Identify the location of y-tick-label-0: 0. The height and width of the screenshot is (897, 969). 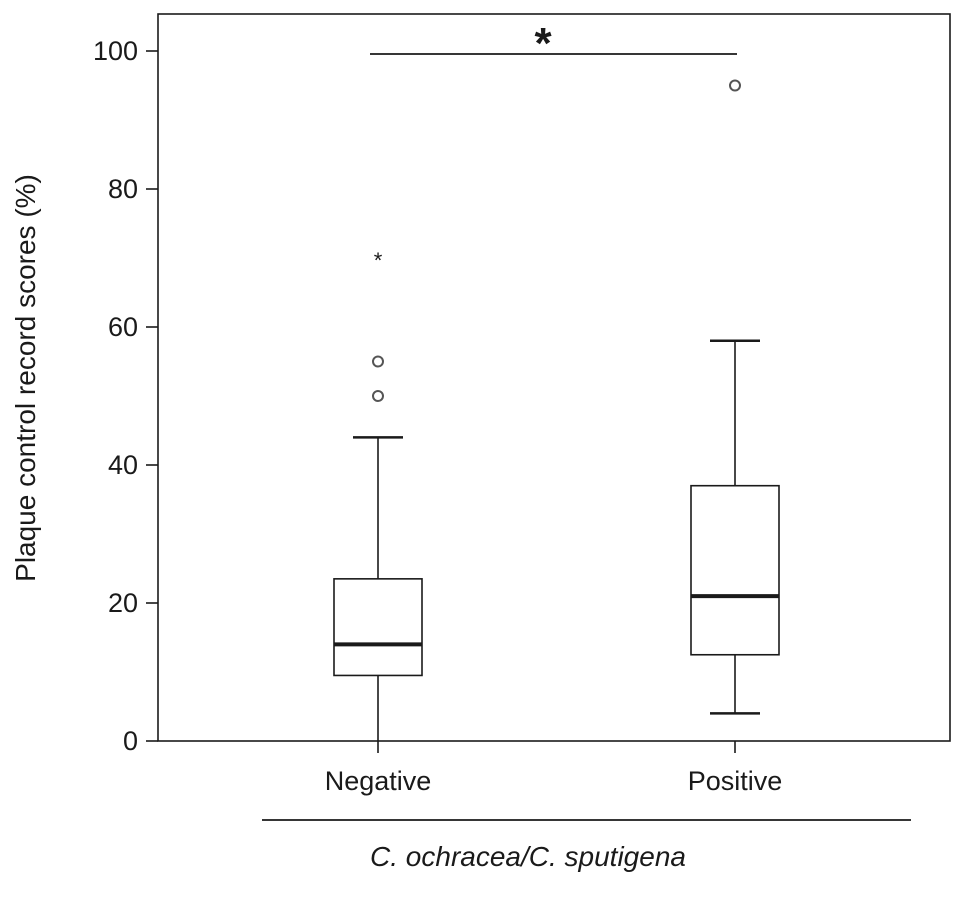
(130, 741).